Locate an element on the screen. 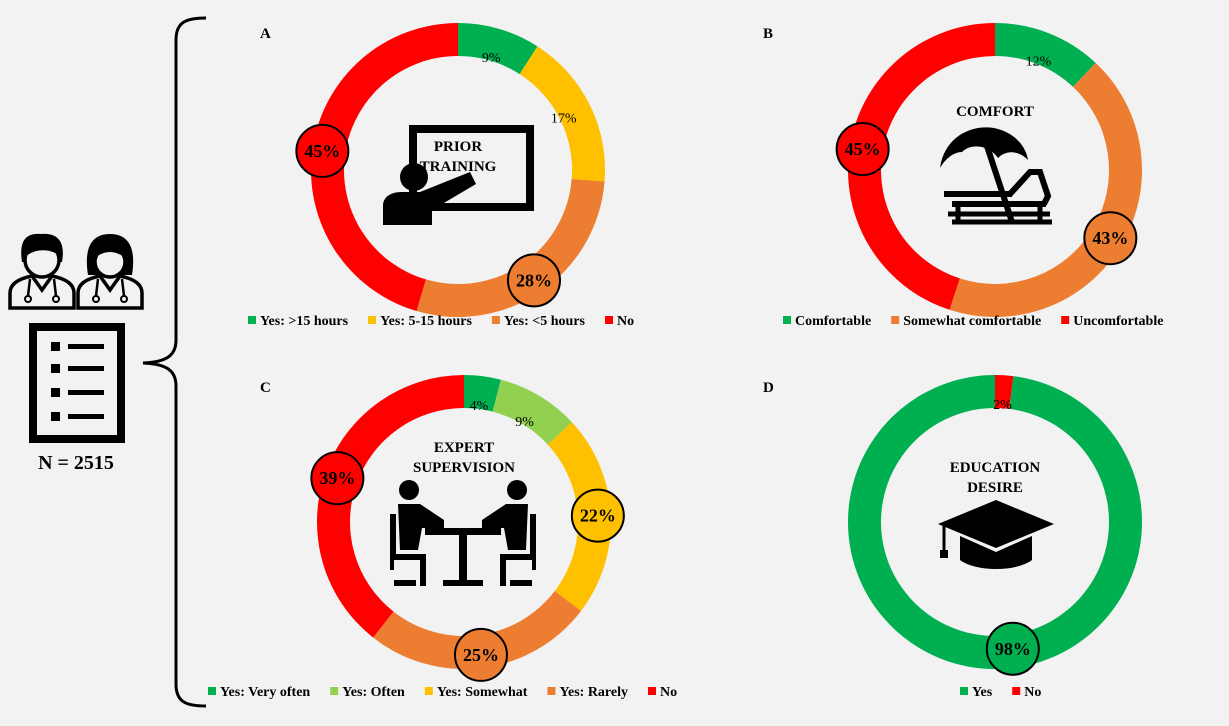  legend-item-uncomfortable: Uncomfortable is located at coordinates (1112, 321).